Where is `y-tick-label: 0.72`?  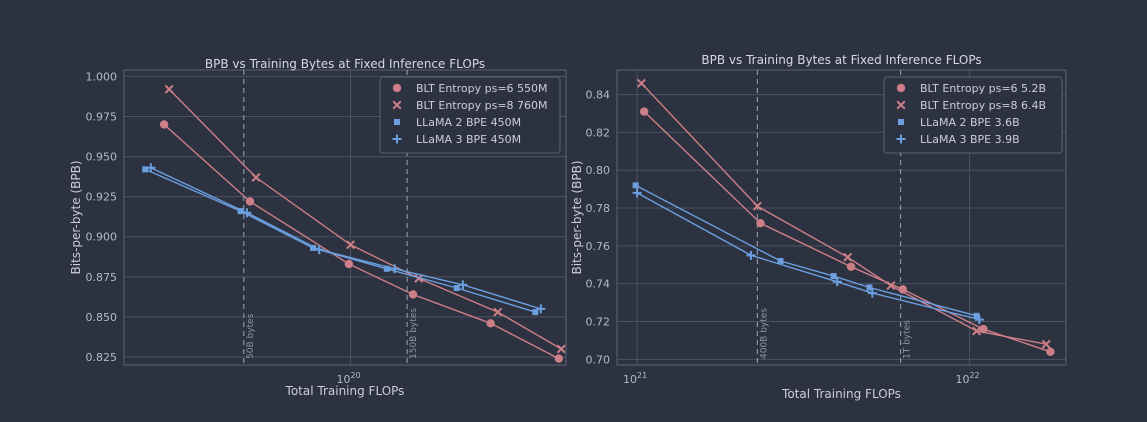
y-tick-label: 0.72 is located at coordinates (598, 322).